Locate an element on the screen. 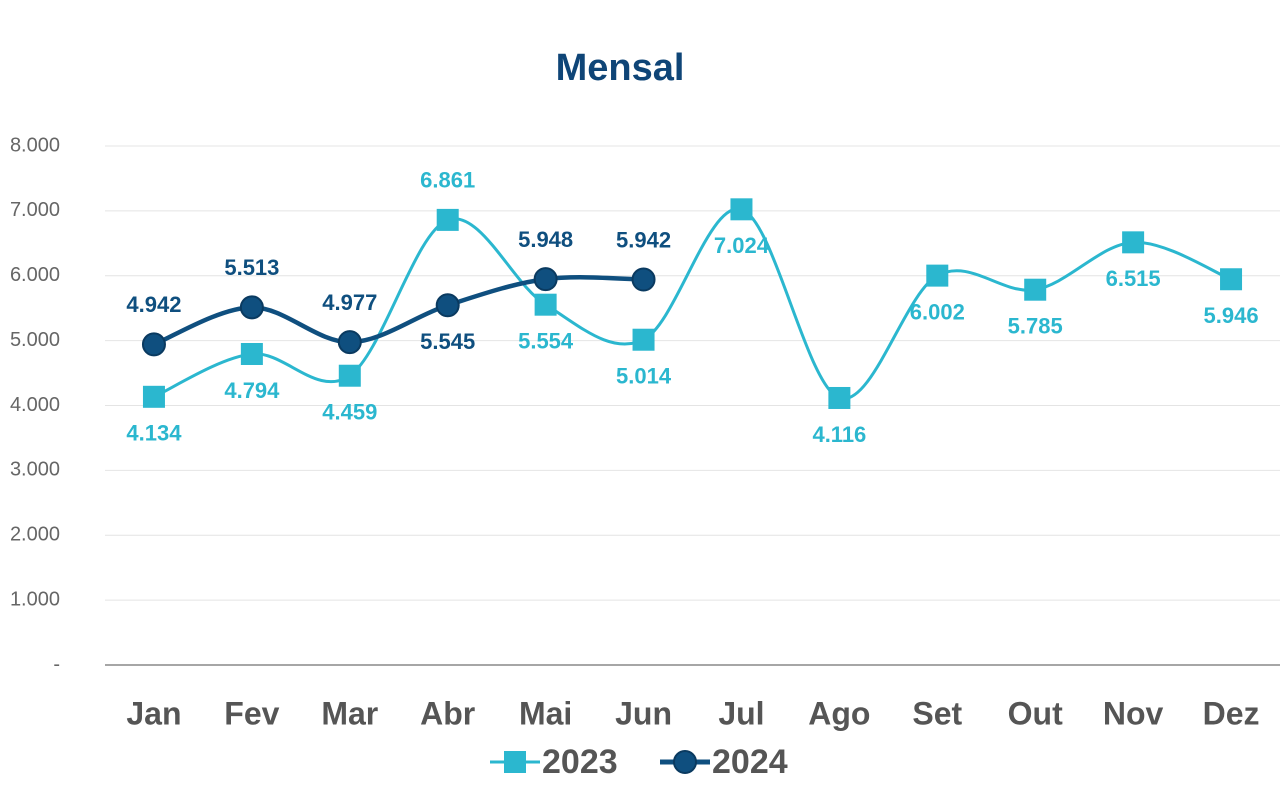  value-label: 4.977 is located at coordinates (349, 302).